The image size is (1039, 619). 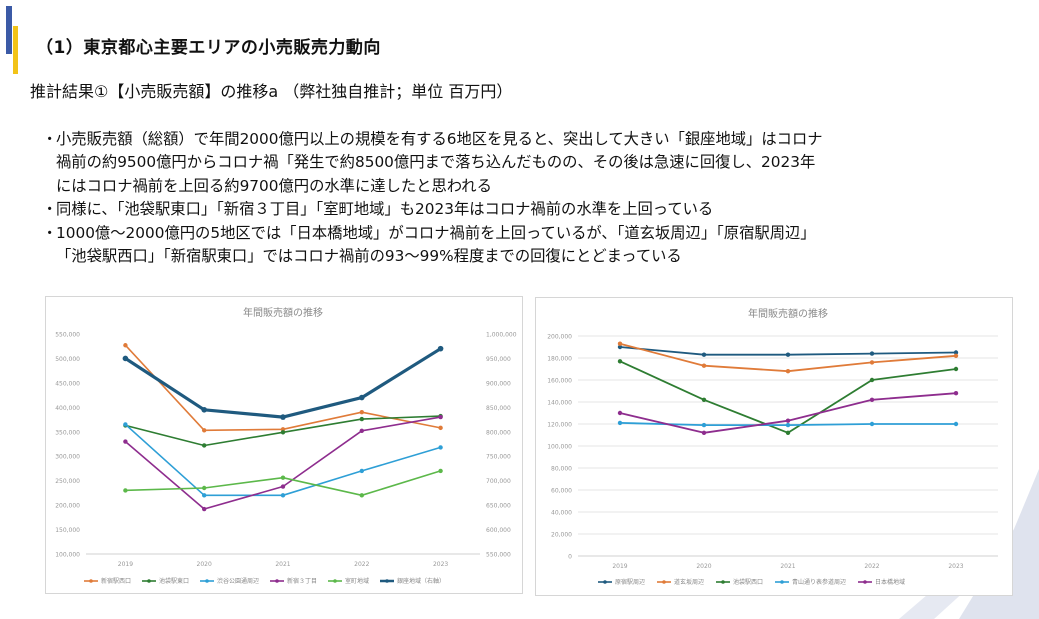 What do you see at coordinates (421, 581) in the screenshot?
I see `legend-label: 銀座地域（右軸）` at bounding box center [421, 581].